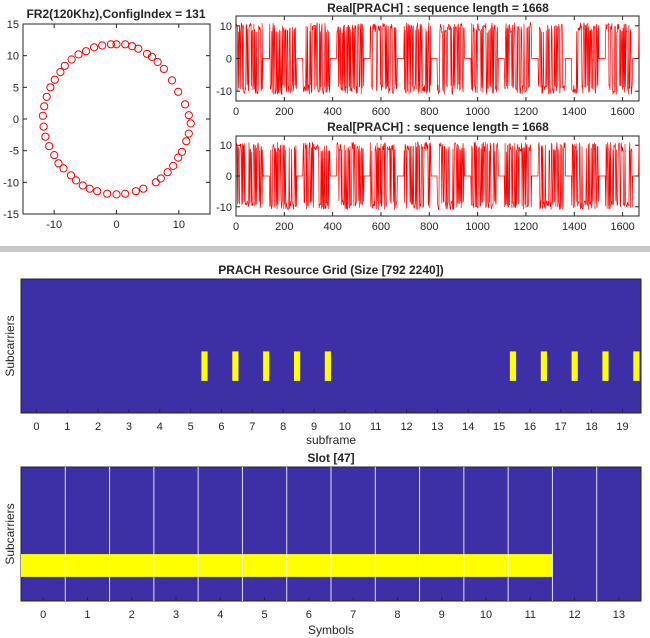  I want to click on slot-grid-ylabel: Subcarriers, so click(10, 533).